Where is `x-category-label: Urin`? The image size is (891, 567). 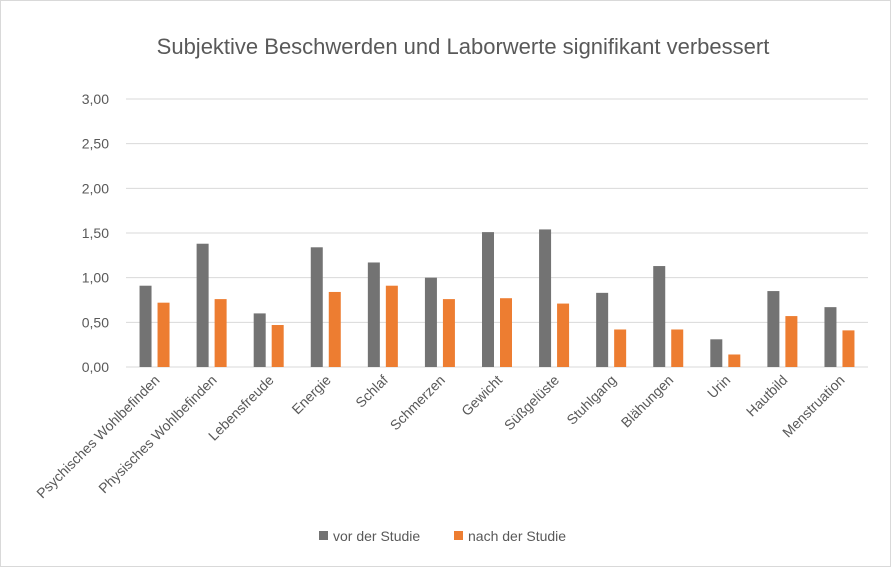
x-category-label: Urin is located at coordinates (718, 386).